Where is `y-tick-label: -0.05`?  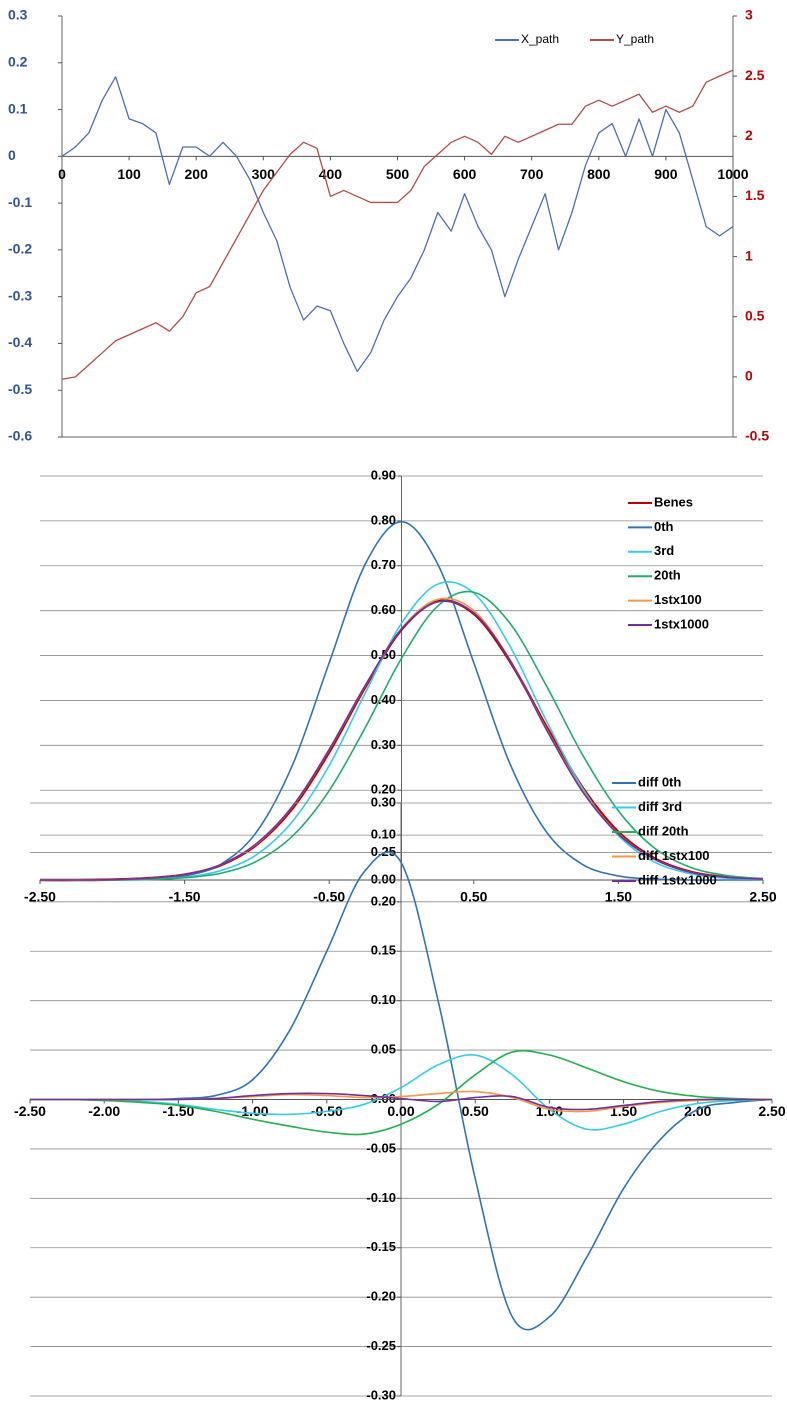 y-tick-label: -0.05 is located at coordinates (381, 1147).